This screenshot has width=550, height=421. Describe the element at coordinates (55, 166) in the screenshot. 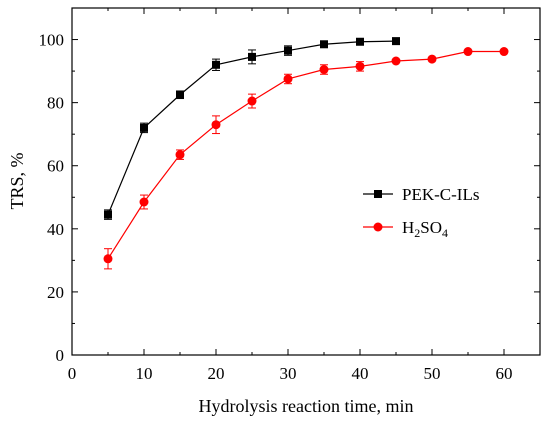

I see `y-tick-label: 60` at that location.